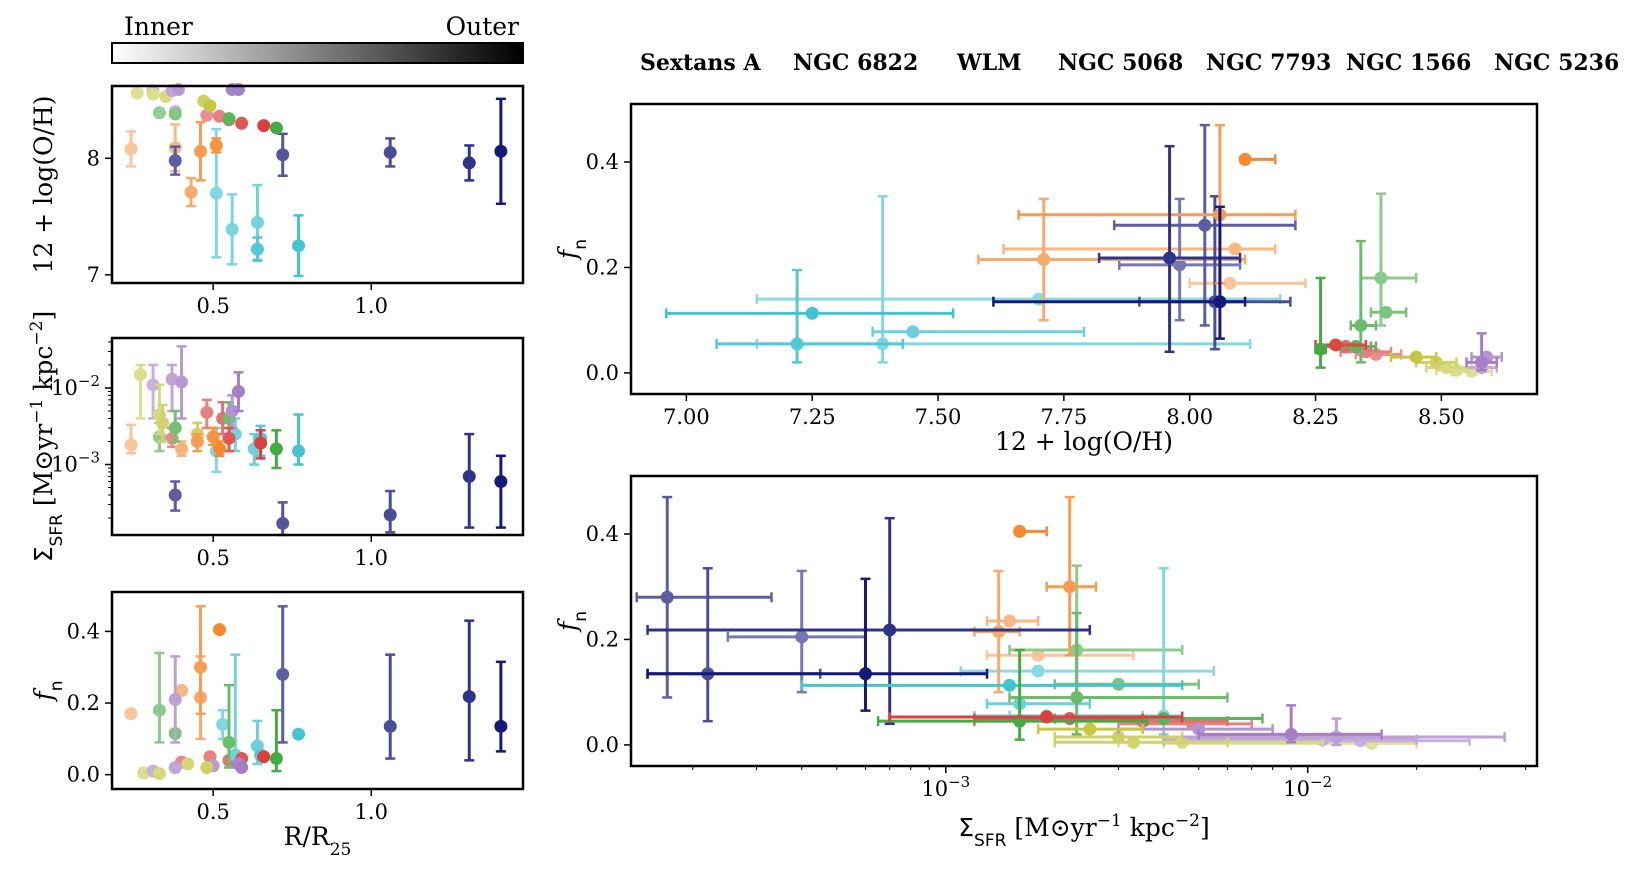 The height and width of the screenshot is (888, 1627). Describe the element at coordinates (1441, 417) in the screenshot. I see `x-tick-label: 8.50` at that location.